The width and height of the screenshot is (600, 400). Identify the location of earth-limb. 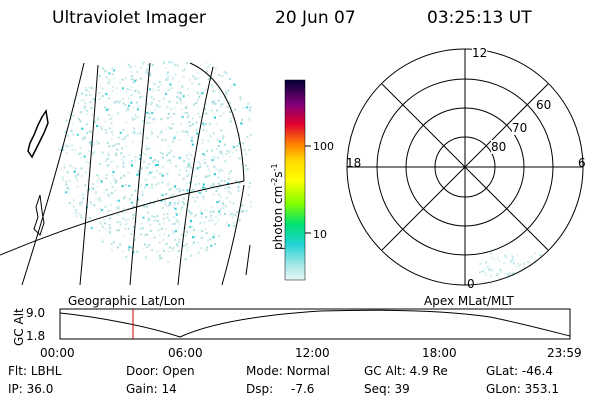
(217, 122).